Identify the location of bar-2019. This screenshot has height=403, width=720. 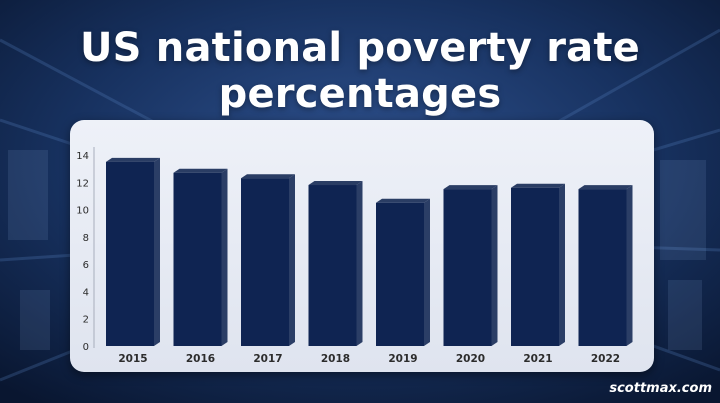
(403, 272).